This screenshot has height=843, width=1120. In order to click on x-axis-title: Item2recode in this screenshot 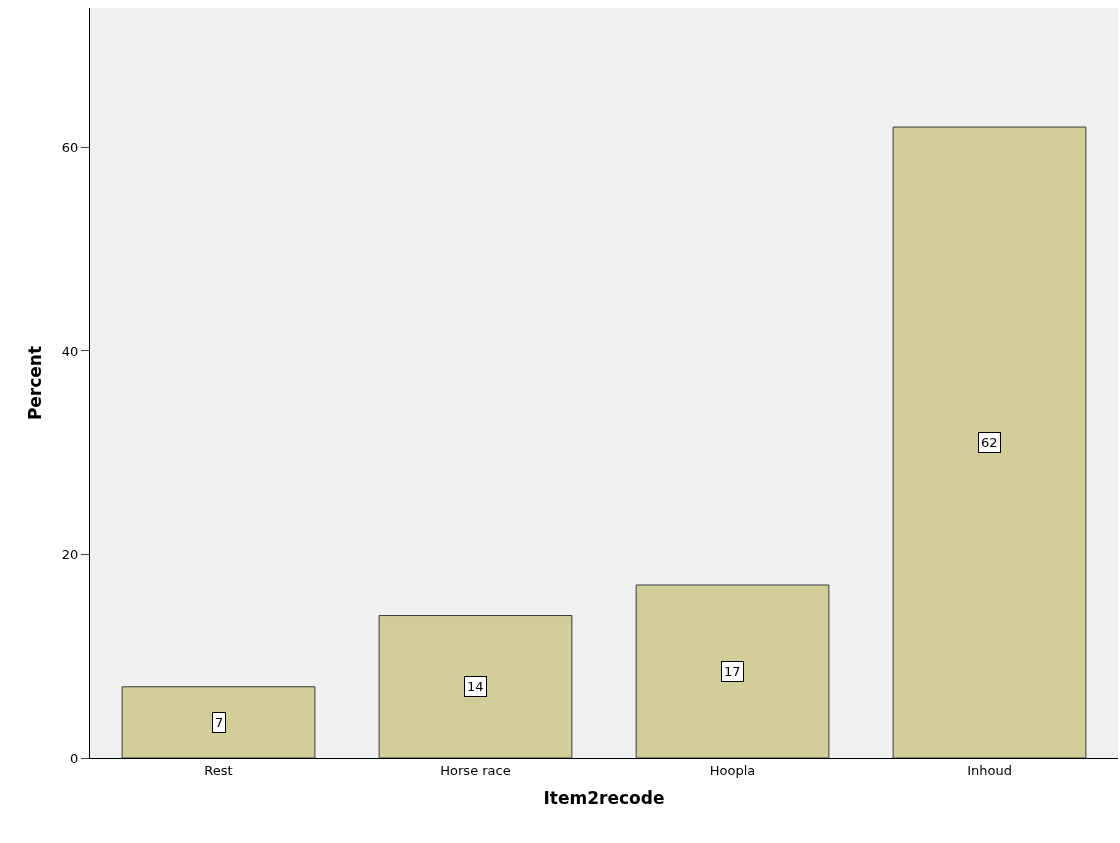, I will do `click(604, 798)`.